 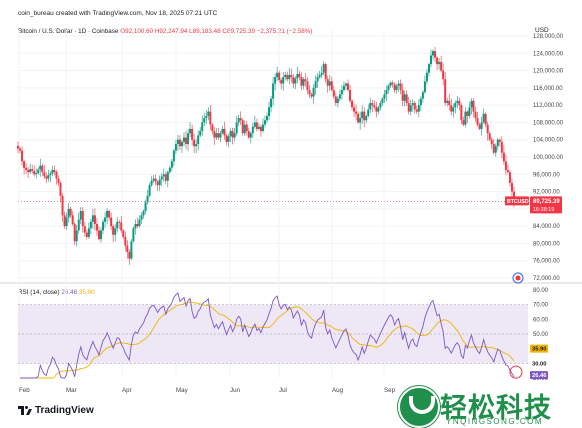 I want to click on rsi-value: 26.46, so click(x=69, y=292).